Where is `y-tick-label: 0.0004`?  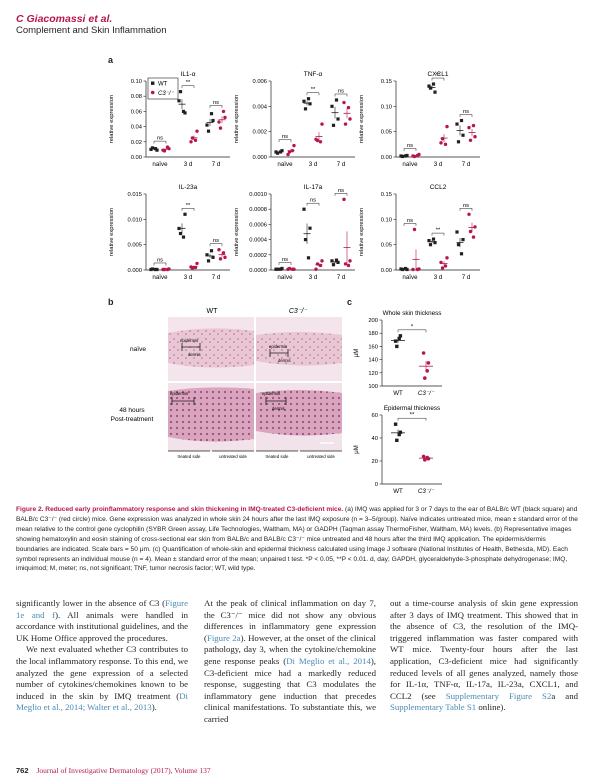 y-tick-label: 0.0004 is located at coordinates (258, 241).